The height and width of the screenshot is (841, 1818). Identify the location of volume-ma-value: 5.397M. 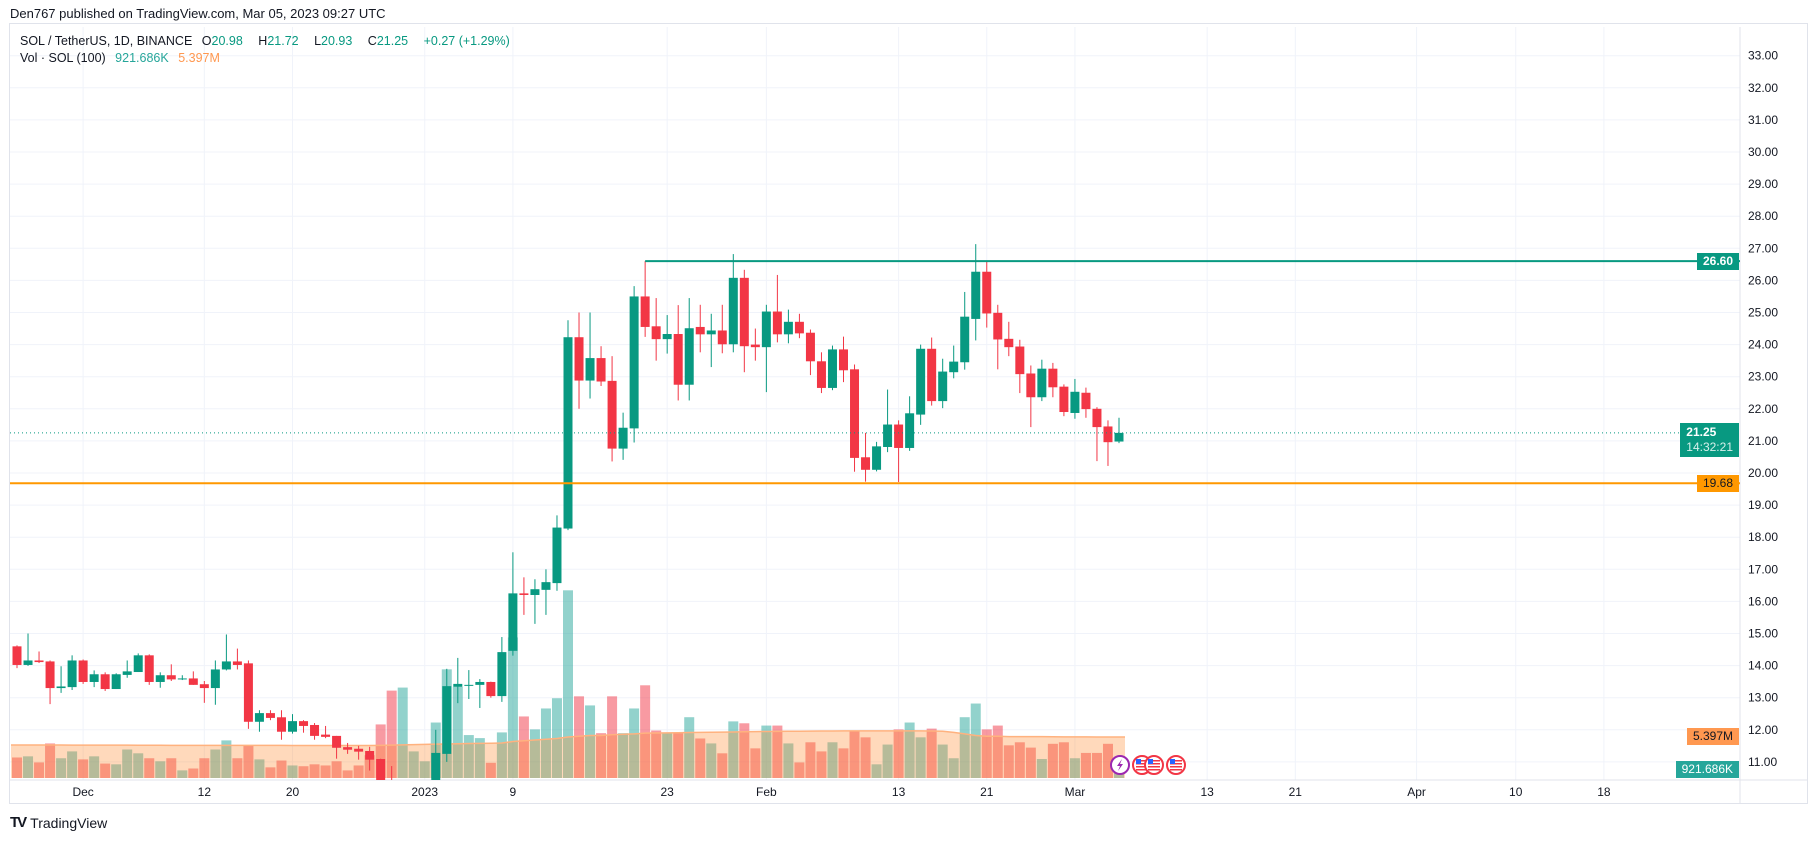
(199, 58).